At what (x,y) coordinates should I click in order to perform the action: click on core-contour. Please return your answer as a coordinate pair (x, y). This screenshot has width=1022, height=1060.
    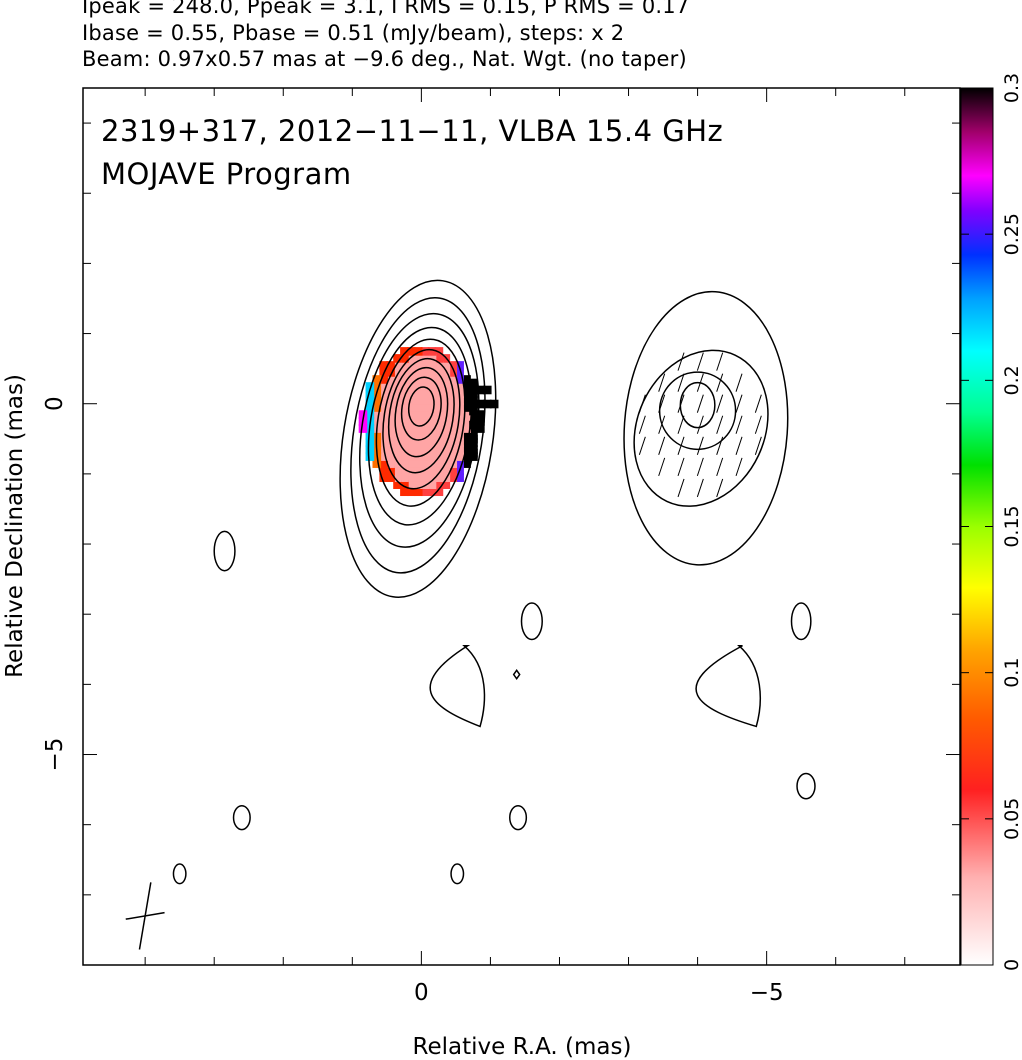
    Looking at the image, I should click on (421, 419).